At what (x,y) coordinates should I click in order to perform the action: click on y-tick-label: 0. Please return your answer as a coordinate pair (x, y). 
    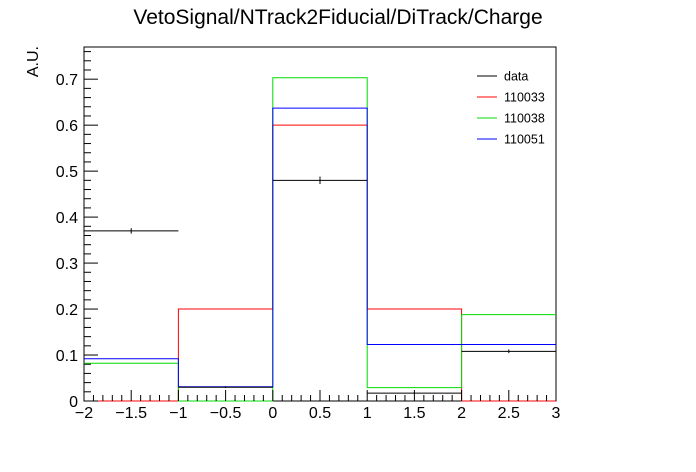
    Looking at the image, I should click on (73, 402).